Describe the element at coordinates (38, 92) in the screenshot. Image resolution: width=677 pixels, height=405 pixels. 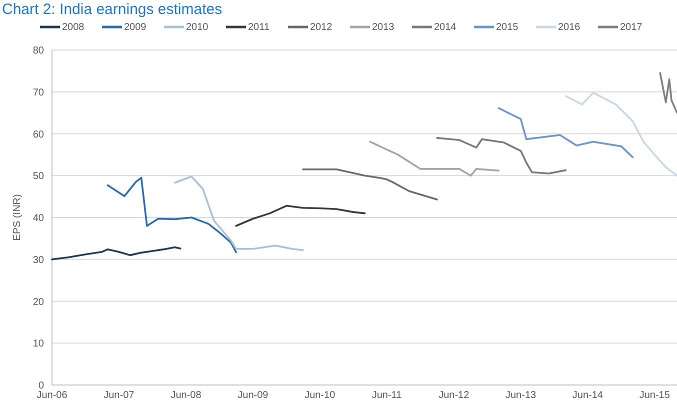
I see `y-tick-label: 70` at that location.